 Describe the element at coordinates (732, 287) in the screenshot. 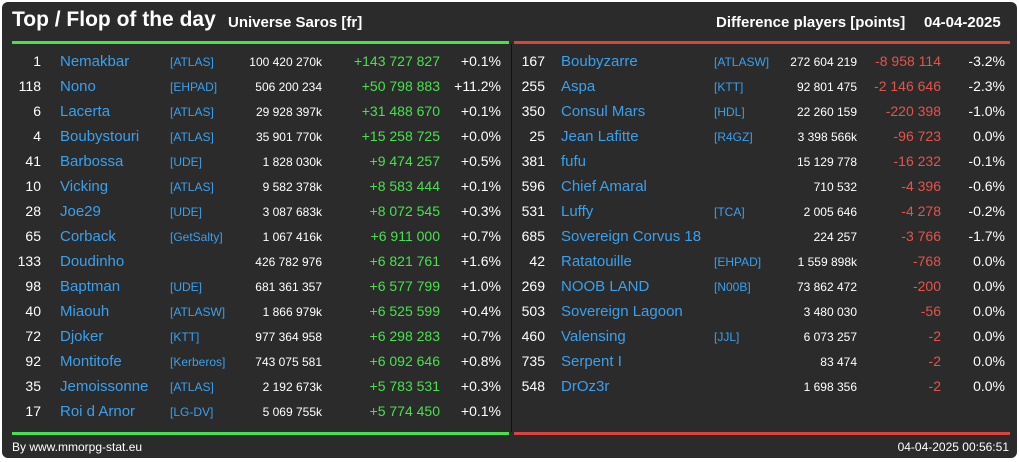

I see `alliance-tag-link: [N00B]` at that location.